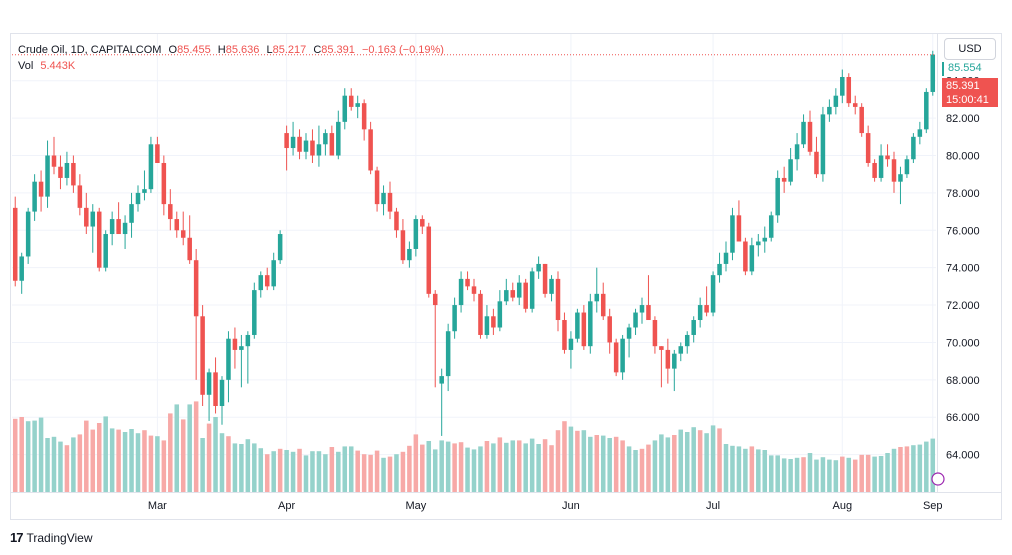 The height and width of the screenshot is (555, 1012). I want to click on x-tick-label: May, so click(415, 506).